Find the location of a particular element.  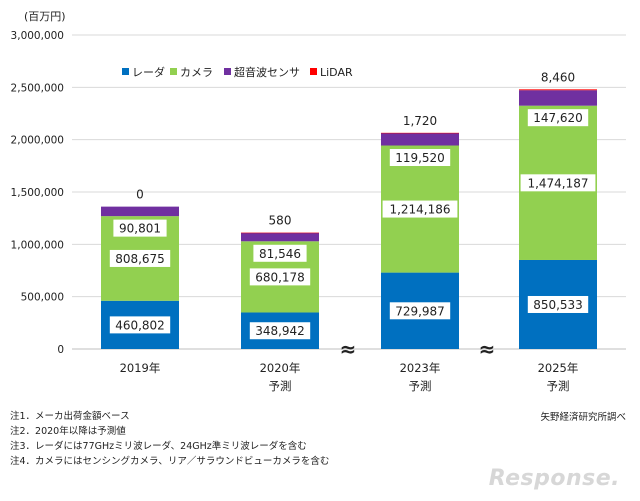

data-label: 147,620 is located at coordinates (558, 118).